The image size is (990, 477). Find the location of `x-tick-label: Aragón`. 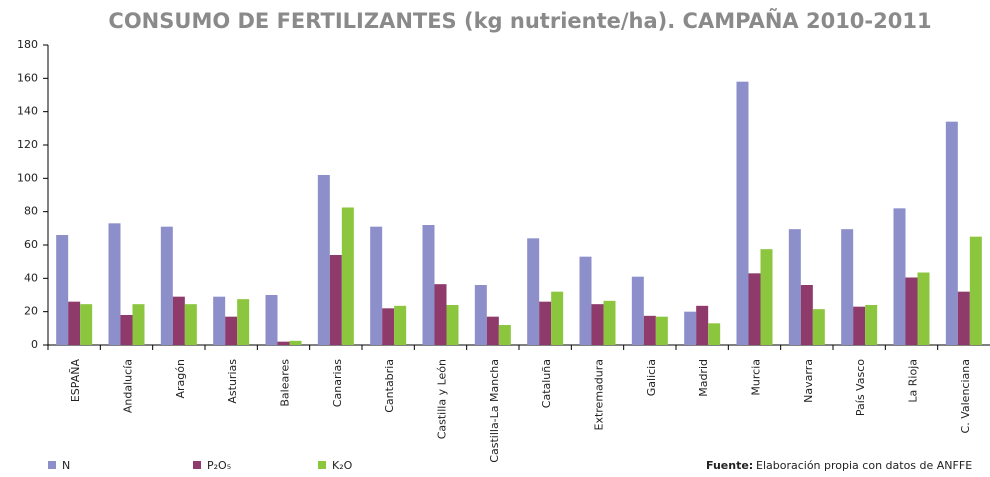

x-tick-label: Aragón is located at coordinates (180, 379).